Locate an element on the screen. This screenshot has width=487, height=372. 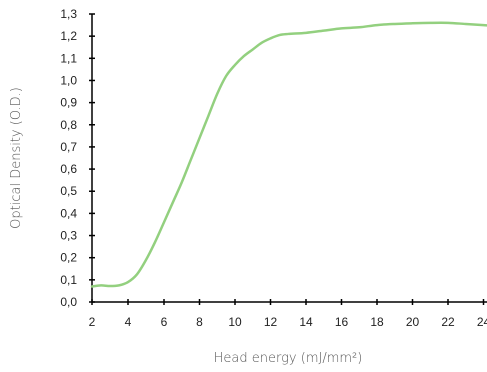
y-tick-label: 1,2 is located at coordinates (68, 36).